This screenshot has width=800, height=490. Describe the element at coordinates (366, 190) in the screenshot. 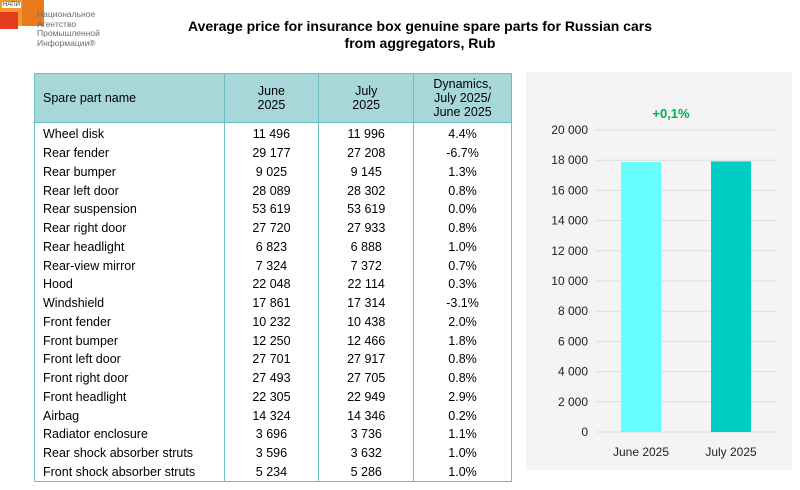

I see `july-price-cell: 28 302` at that location.